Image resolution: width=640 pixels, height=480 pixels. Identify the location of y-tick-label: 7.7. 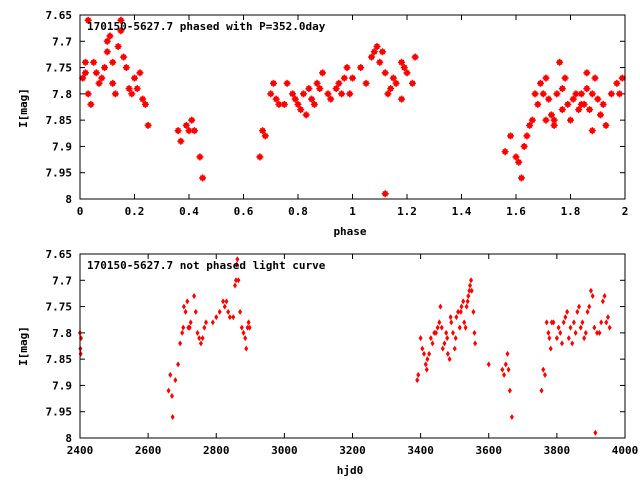
(62, 41).